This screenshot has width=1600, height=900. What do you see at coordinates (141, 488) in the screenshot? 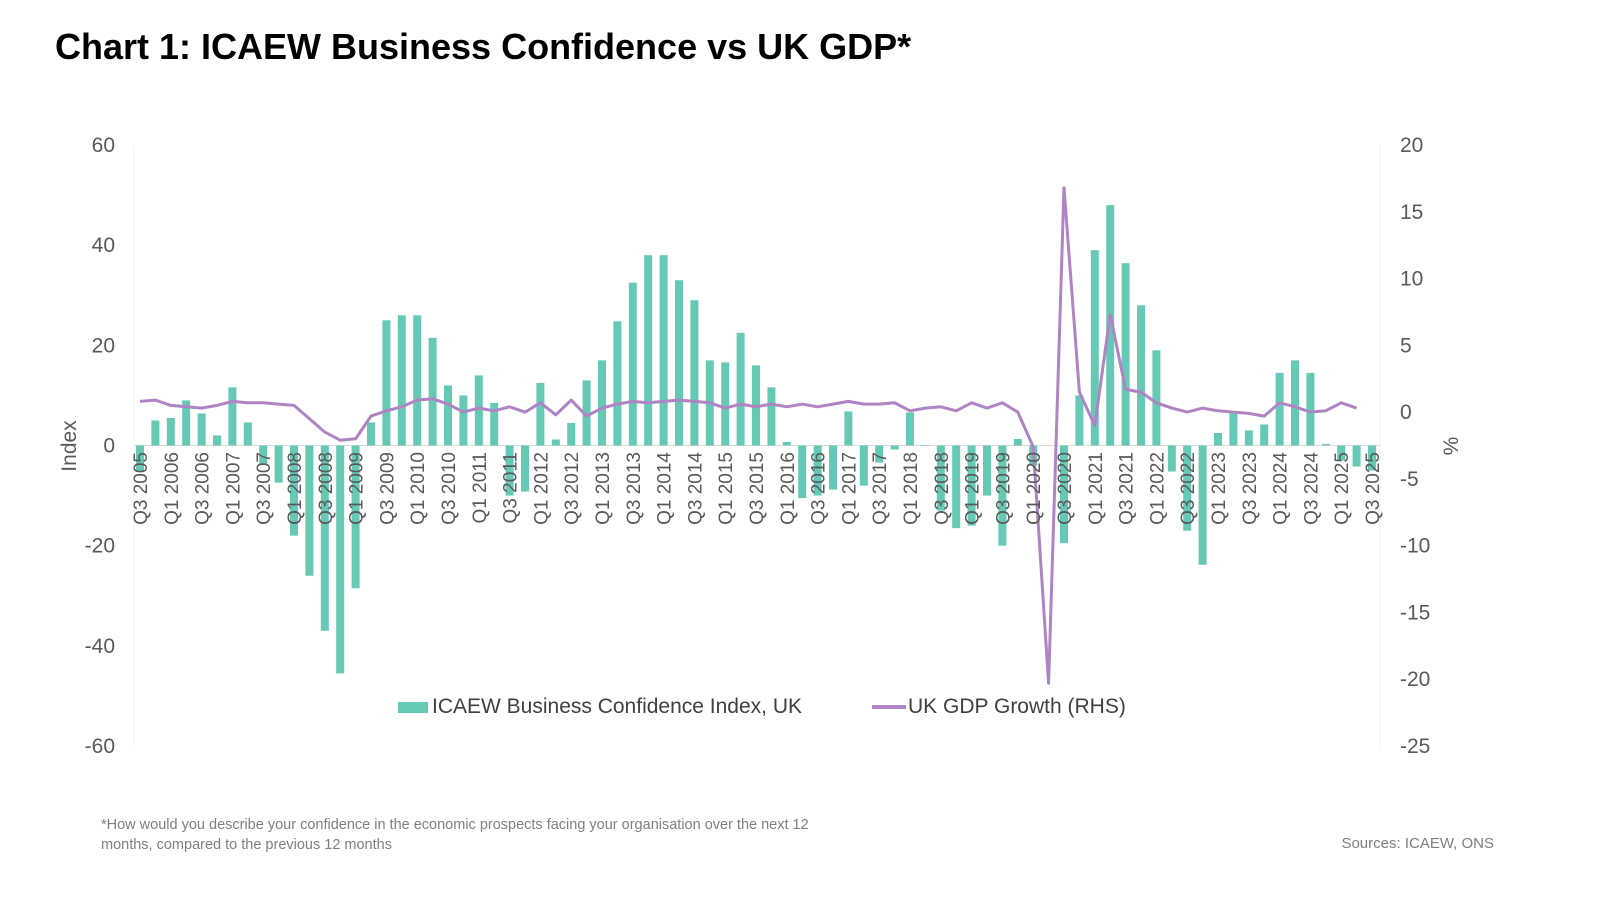
I see `x-tick-label: Q3 2005` at bounding box center [141, 488].